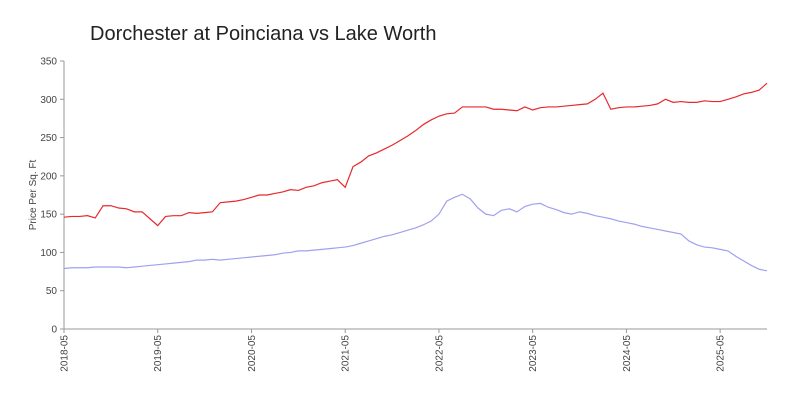  What do you see at coordinates (48, 62) in the screenshot?
I see `y-tick-label: 350` at bounding box center [48, 62].